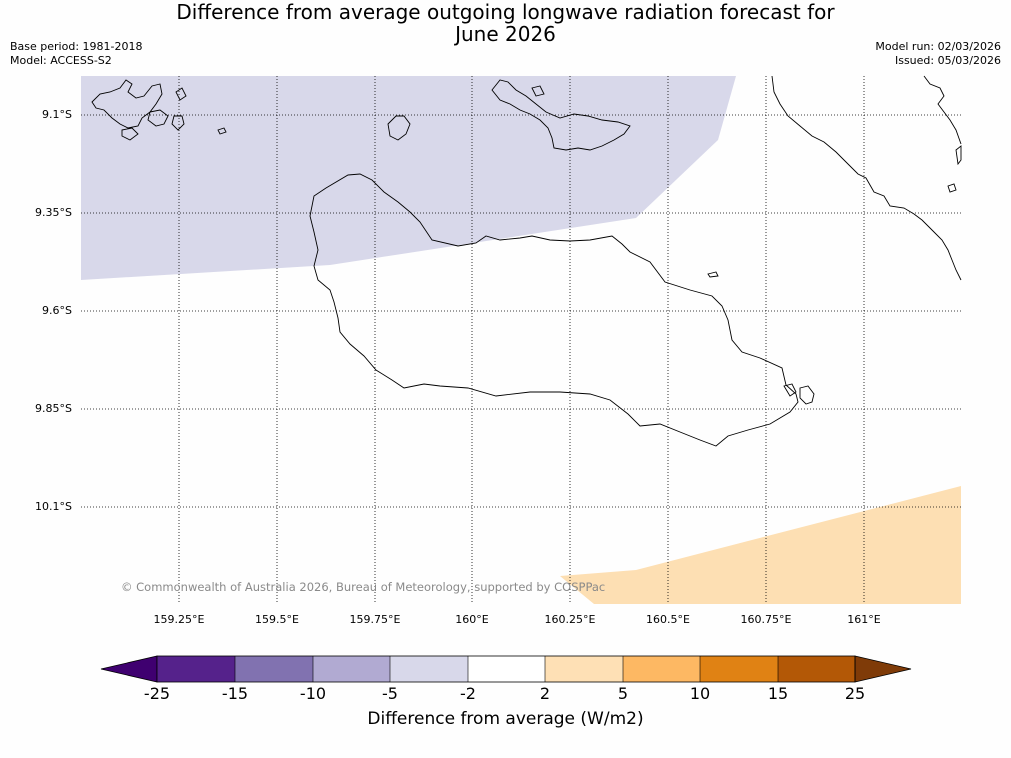  I want to click on florida-islands, so click(561, 115).